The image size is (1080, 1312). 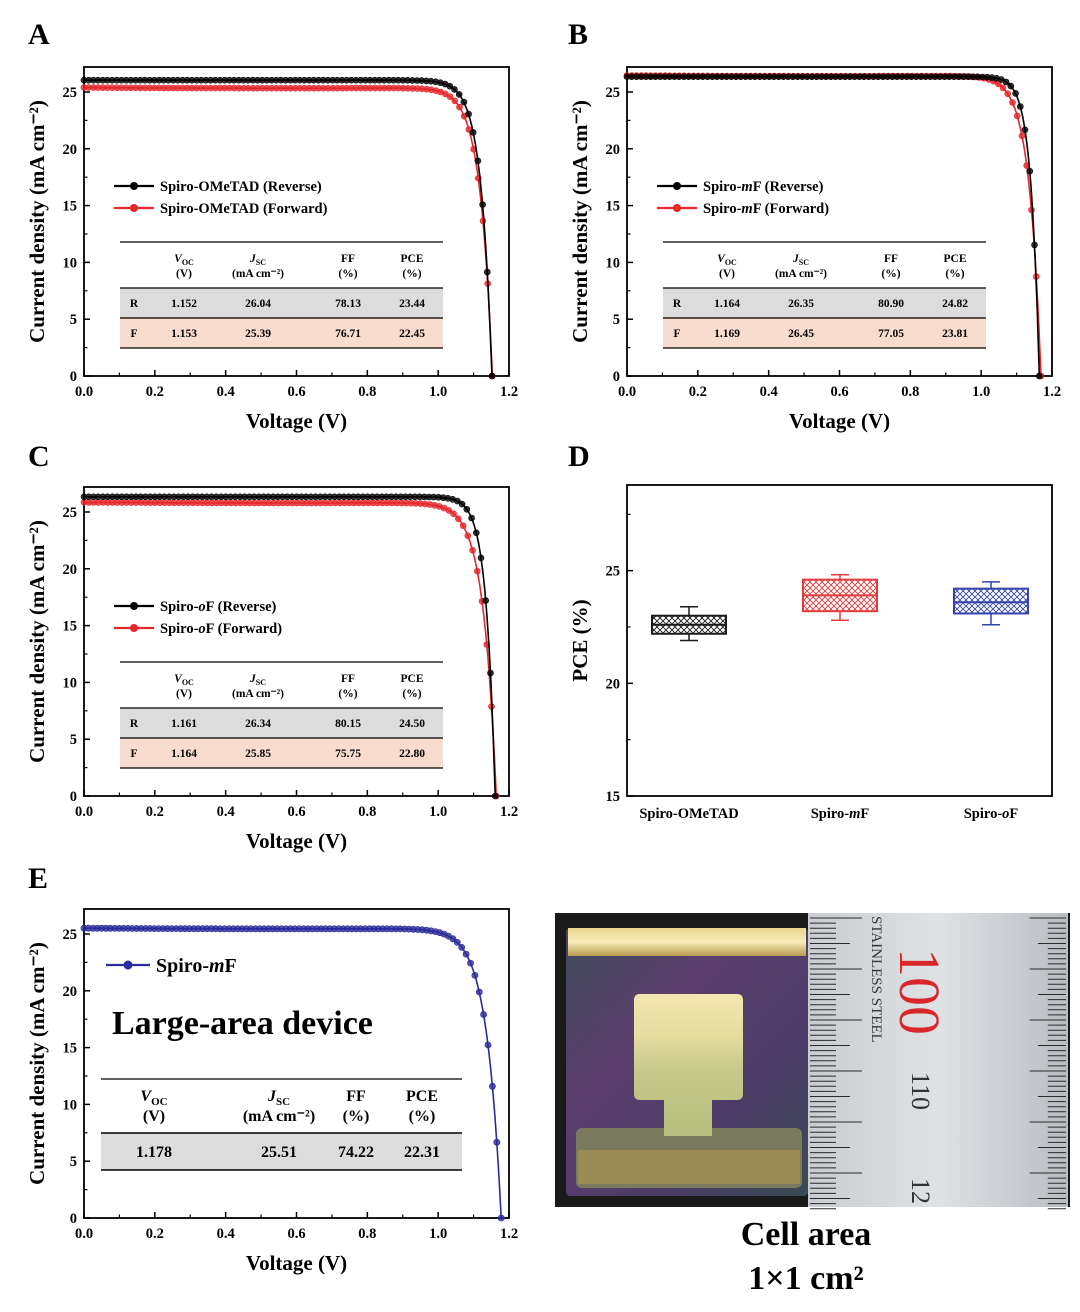 I want to click on table-cell-voc: 1.164, so click(x=184, y=754).